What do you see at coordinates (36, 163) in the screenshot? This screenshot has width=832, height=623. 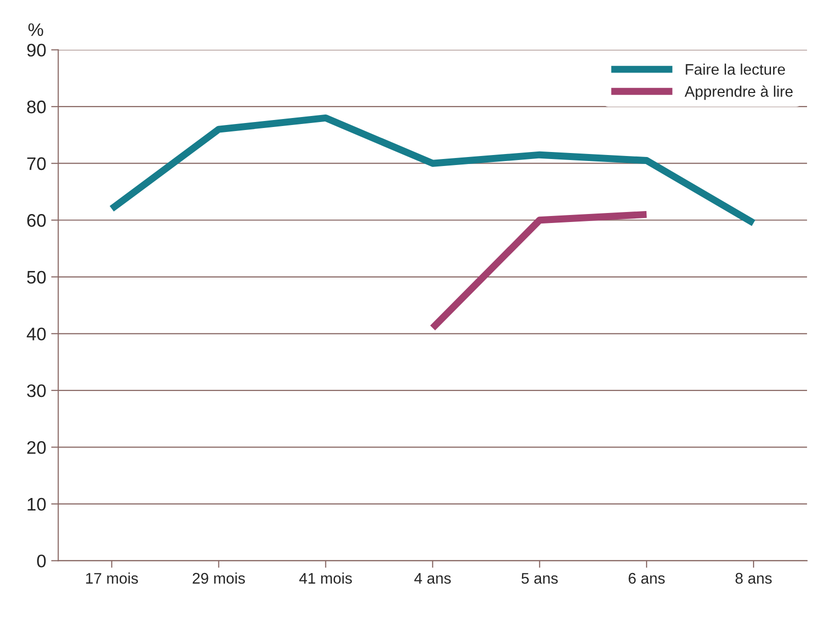 I see `y-tick-label: 70` at bounding box center [36, 163].